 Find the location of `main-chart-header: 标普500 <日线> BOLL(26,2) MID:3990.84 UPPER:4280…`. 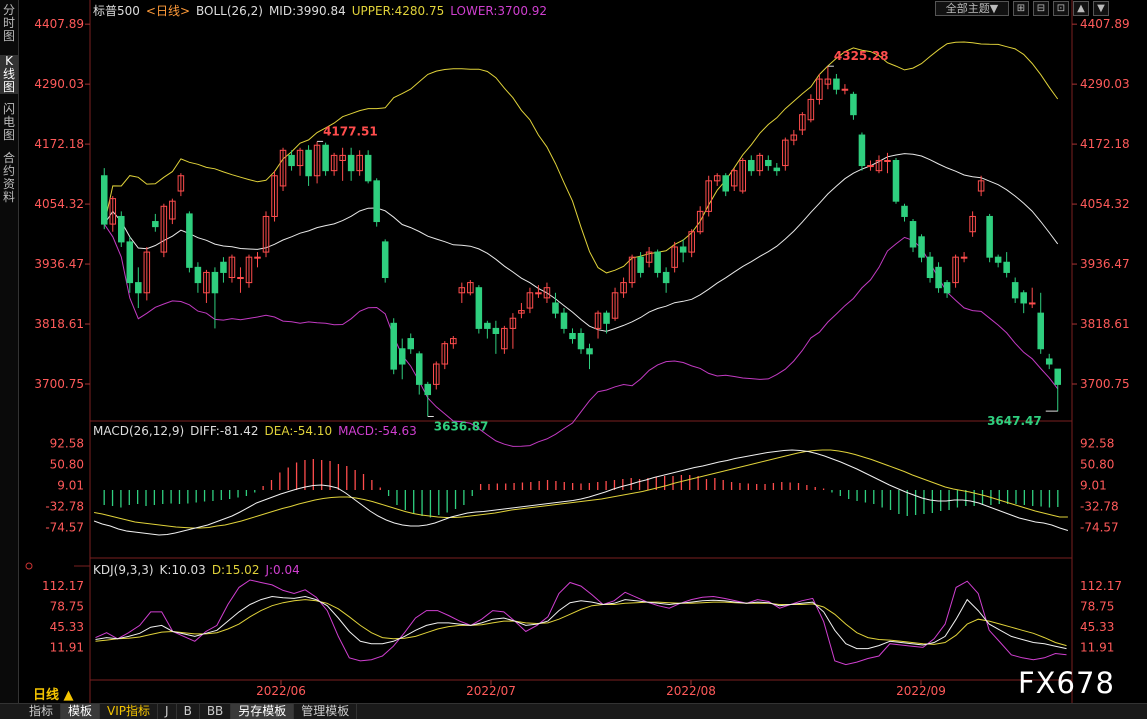

main-chart-header: 标普500 <日线> BOLL(26,2) MID:3990.84 UPPER:4280… is located at coordinates (323, 10).